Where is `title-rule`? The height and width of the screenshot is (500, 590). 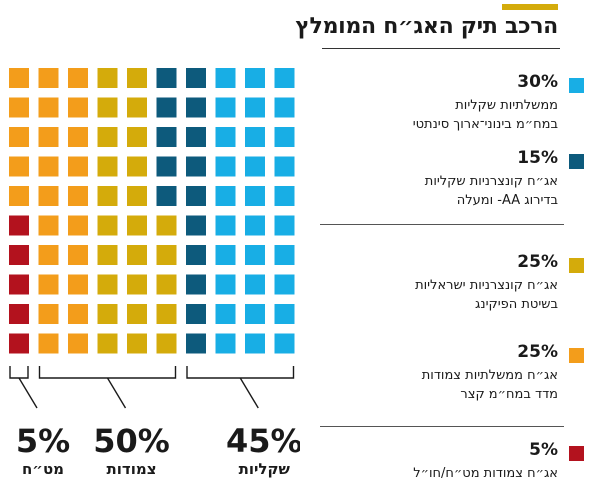 title-rule is located at coordinates (441, 48).